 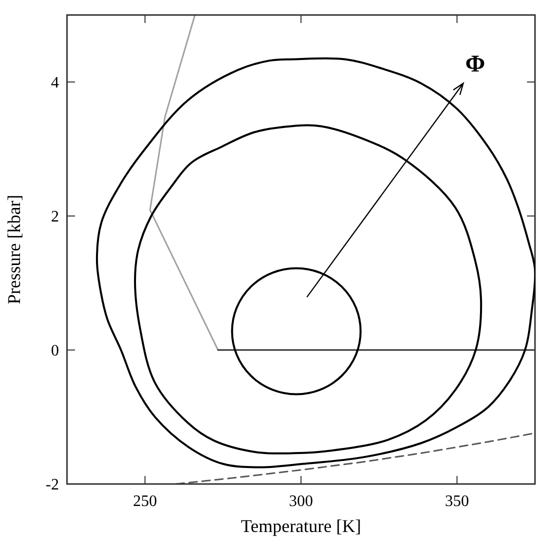 What do you see at coordinates (301, 526) in the screenshot?
I see `x-axis-title: Temperature [K]` at bounding box center [301, 526].